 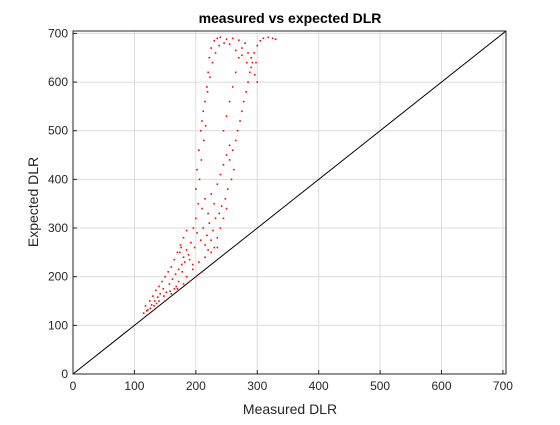 What do you see at coordinates (290, 18) in the screenshot?
I see `chart-title: measured vs expected DLR` at bounding box center [290, 18].